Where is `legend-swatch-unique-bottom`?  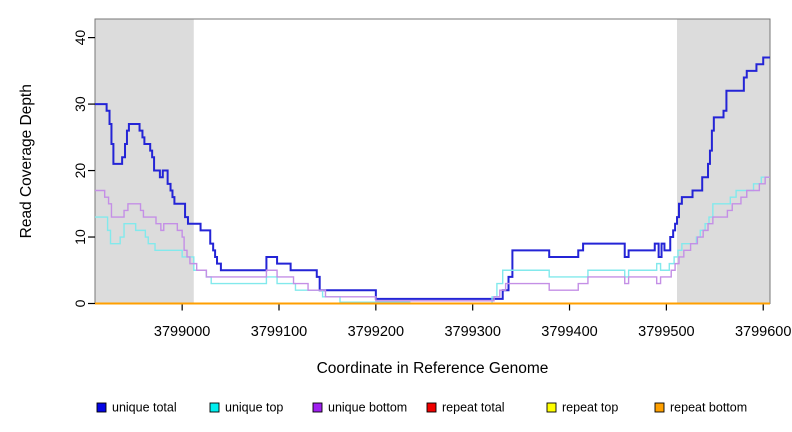 legend-swatch-unique-bottom is located at coordinates (317, 407).